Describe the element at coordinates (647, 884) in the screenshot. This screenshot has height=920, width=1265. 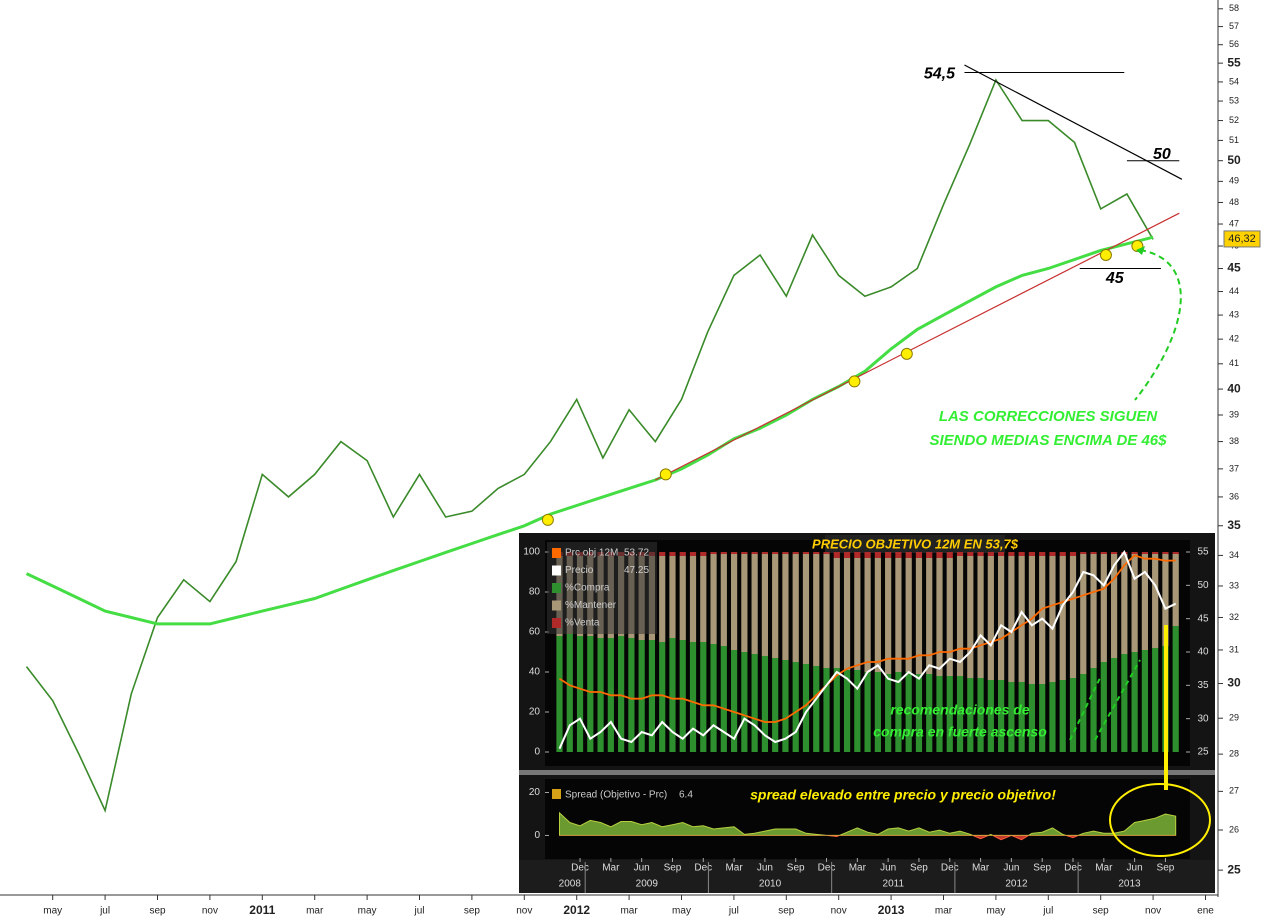
I see `year-label: 2009` at that location.